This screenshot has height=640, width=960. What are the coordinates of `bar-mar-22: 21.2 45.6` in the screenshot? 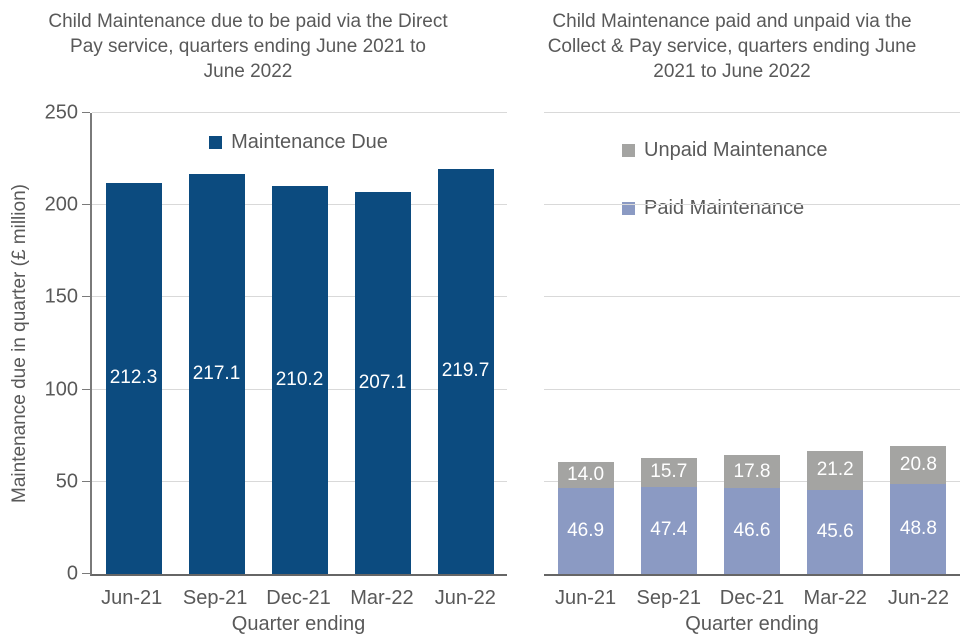 It's located at (835, 512).